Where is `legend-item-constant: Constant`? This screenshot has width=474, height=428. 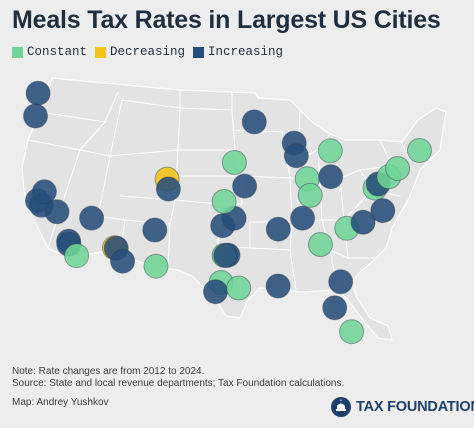
legend-item-constant: Constant is located at coordinates (49, 52).